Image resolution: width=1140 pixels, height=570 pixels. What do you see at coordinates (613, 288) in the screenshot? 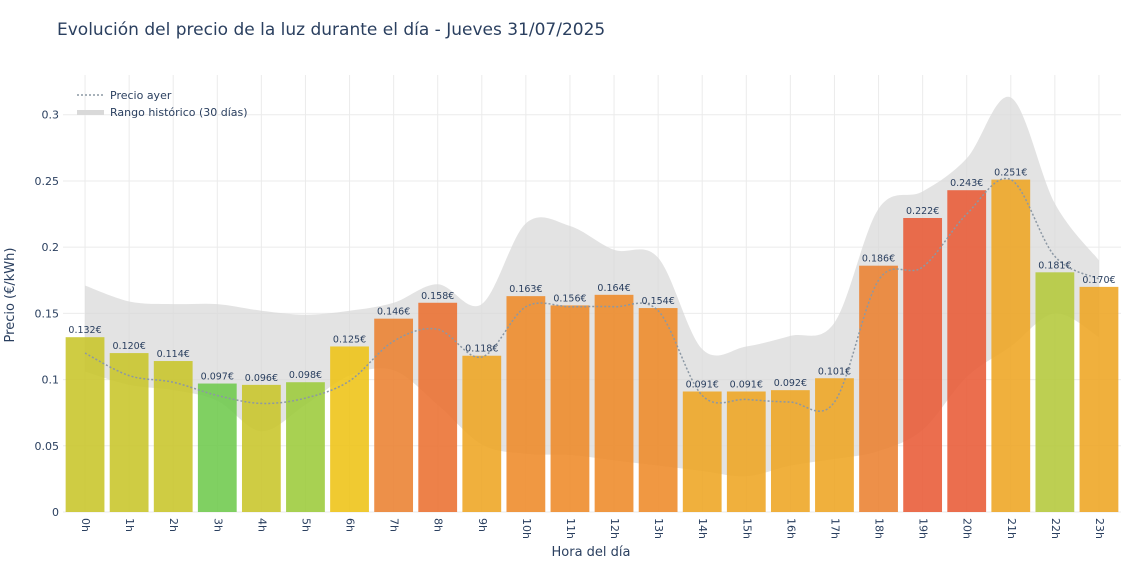
I see `bar-value-label: 0.164€` at bounding box center [613, 288].